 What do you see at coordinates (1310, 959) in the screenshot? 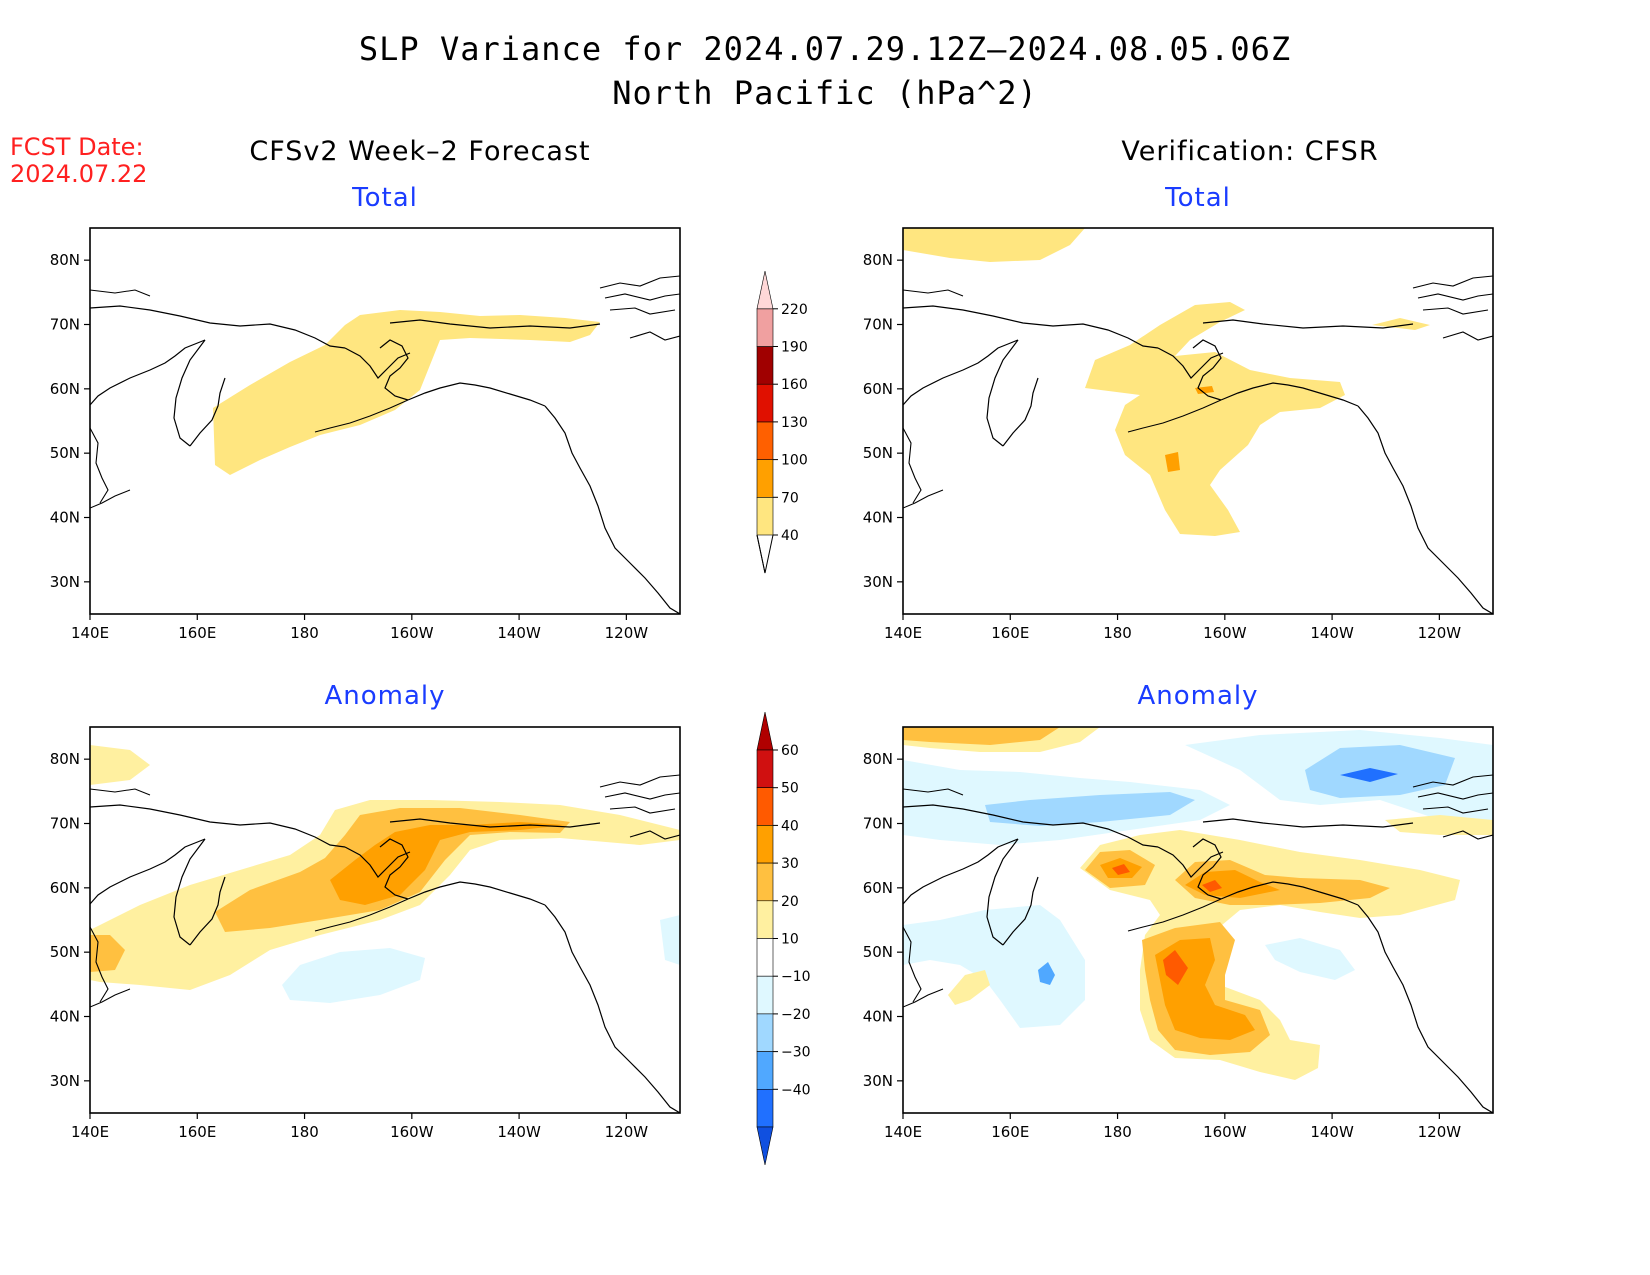
I see `verification-anomaly-contour-neg10-east` at bounding box center [1310, 959].